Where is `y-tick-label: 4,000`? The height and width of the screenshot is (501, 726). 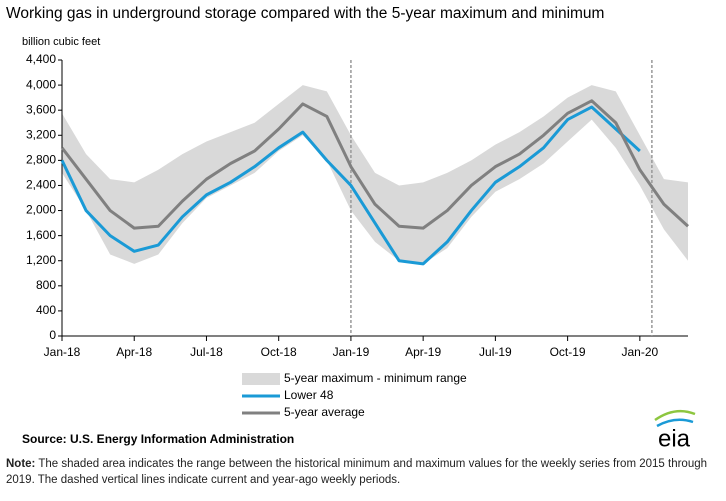
y-tick-label: 4,000 is located at coordinates (41, 84).